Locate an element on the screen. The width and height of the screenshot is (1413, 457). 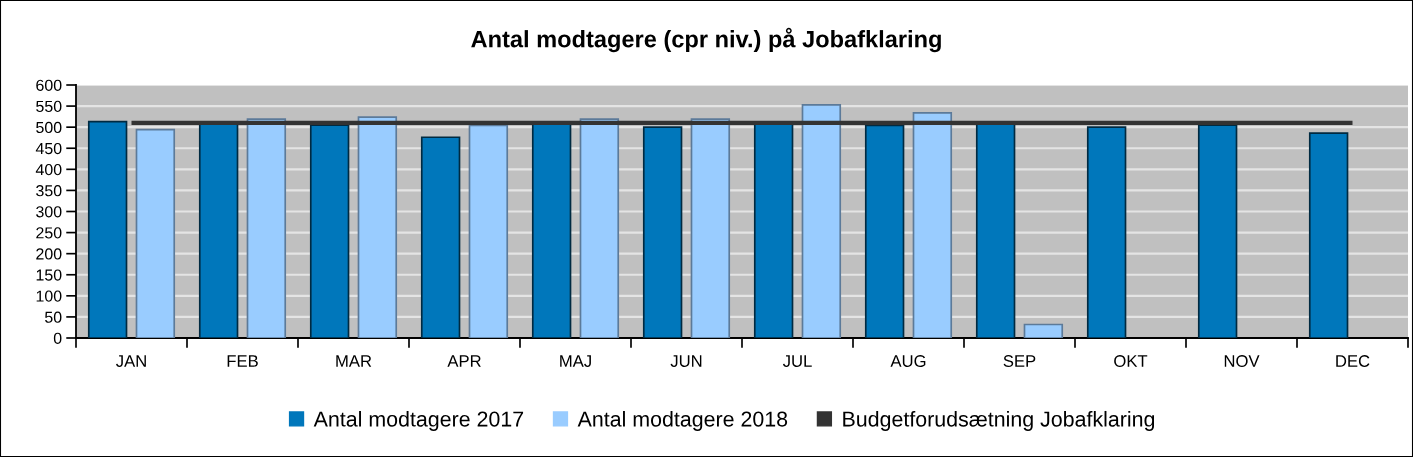
x-tick-label: SEP is located at coordinates (1019, 361).